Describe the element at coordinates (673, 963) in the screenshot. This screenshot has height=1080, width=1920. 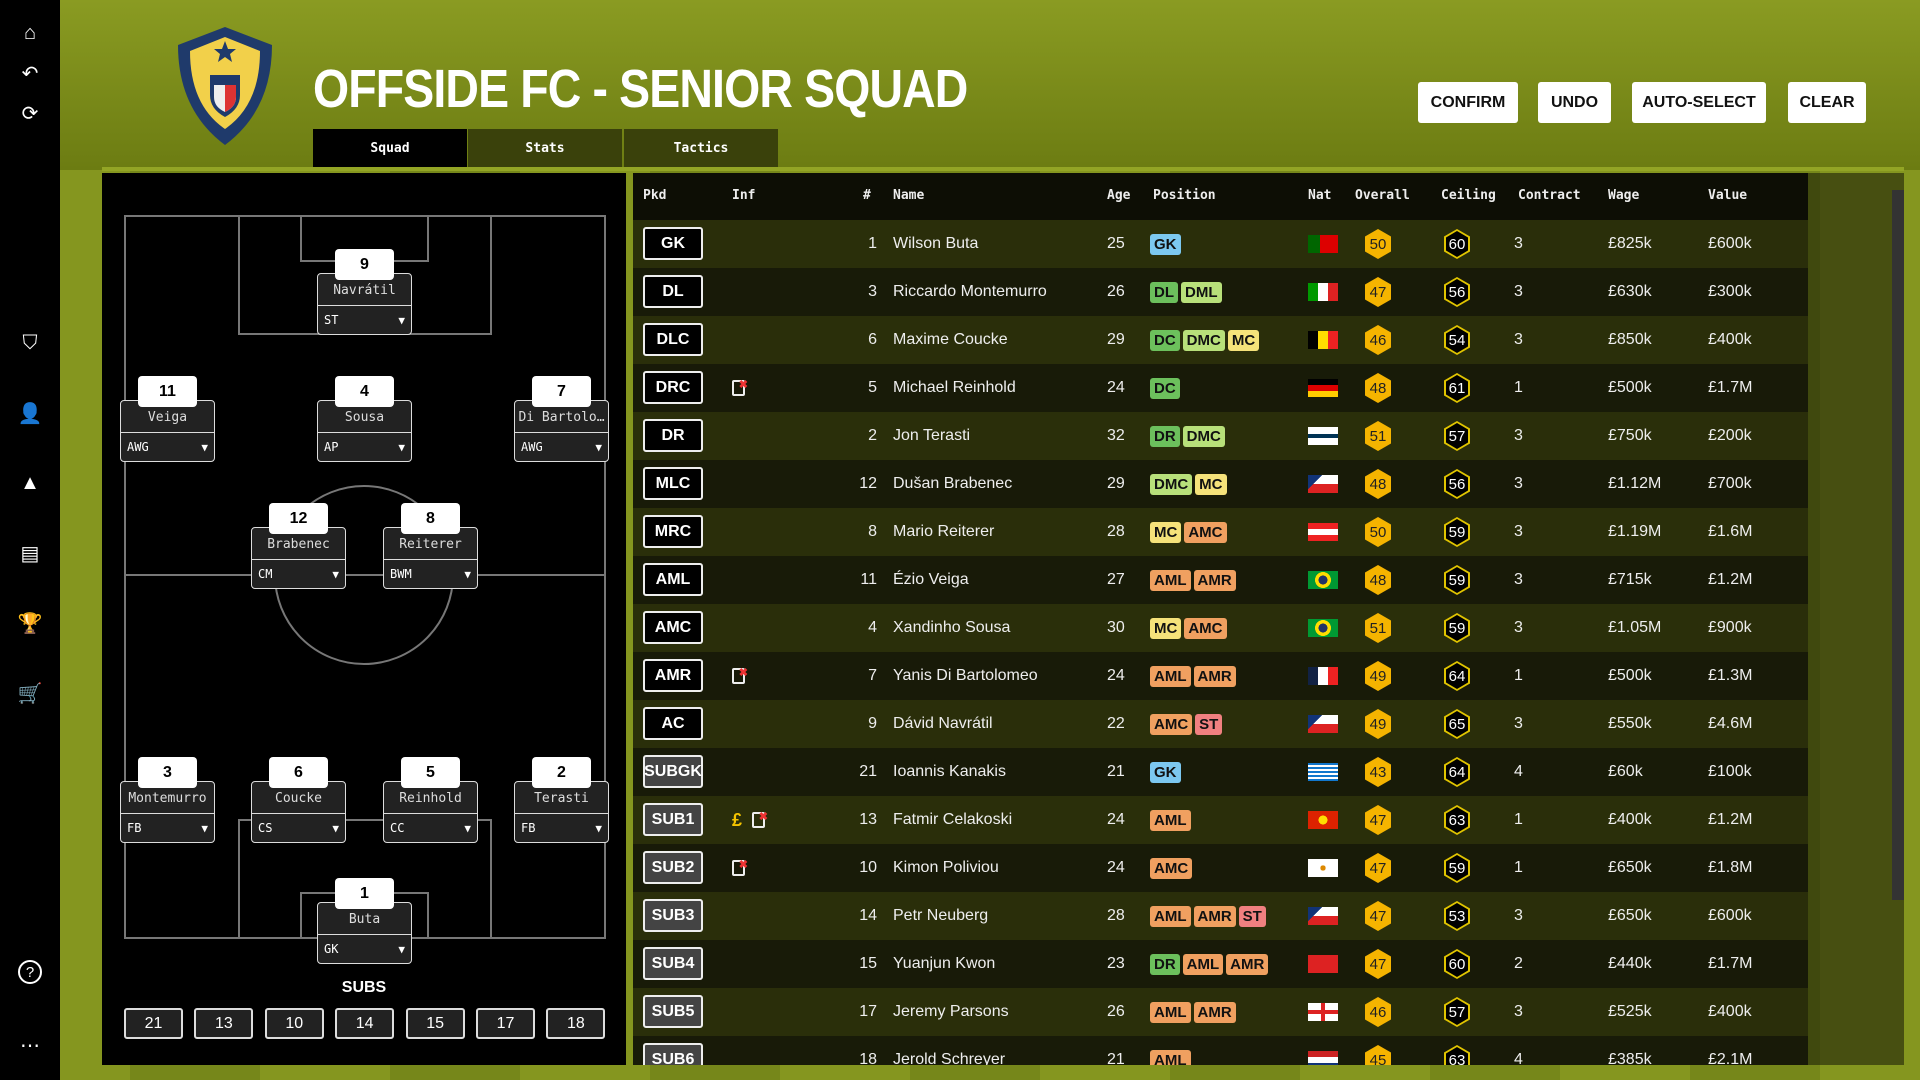
I see `picked-slot-button: SUB4` at that location.